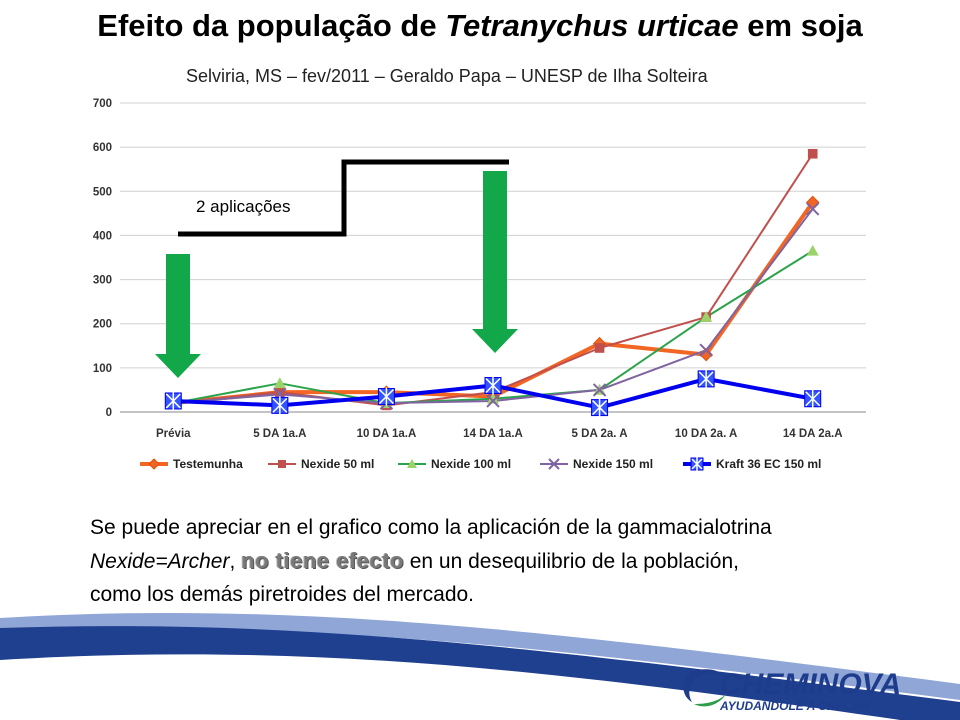  Describe the element at coordinates (102, 369) in the screenshot. I see `y-tick-label: 100` at that location.